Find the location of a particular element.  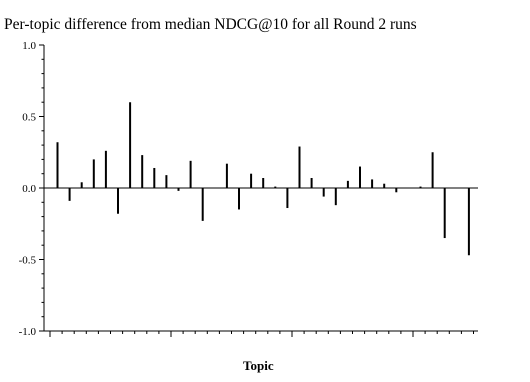

y-tick-label: -0.5 is located at coordinates (28, 261).